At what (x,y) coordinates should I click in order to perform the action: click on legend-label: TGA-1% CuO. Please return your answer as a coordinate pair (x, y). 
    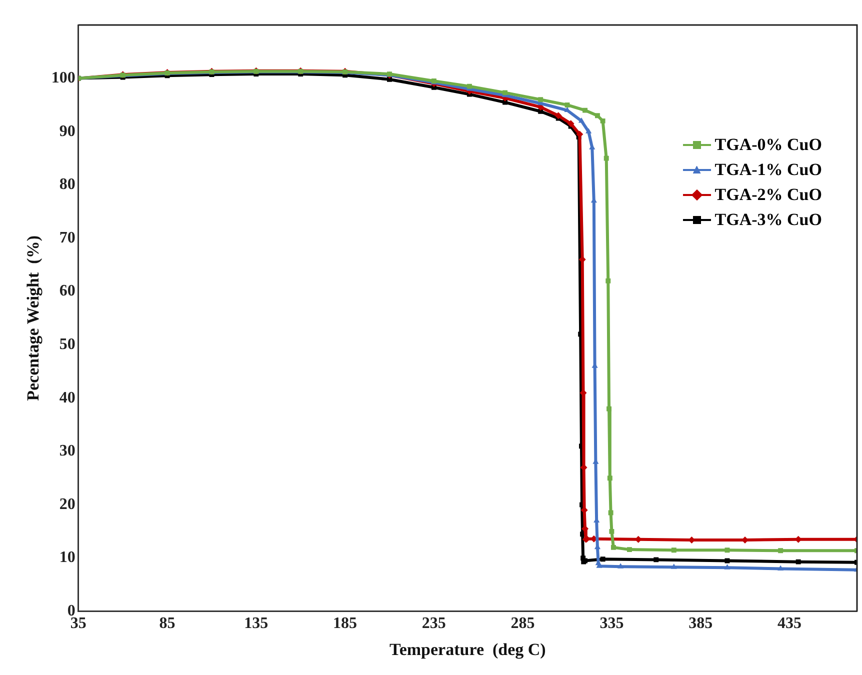
    Looking at the image, I should click on (768, 170).